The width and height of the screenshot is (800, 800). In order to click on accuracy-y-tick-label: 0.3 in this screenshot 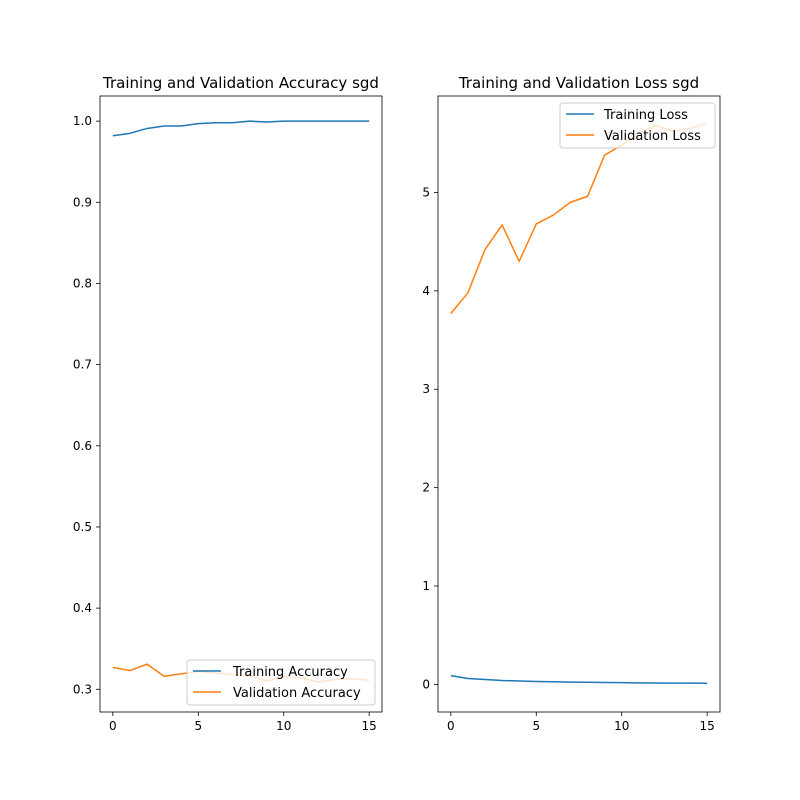, I will do `click(82, 689)`.